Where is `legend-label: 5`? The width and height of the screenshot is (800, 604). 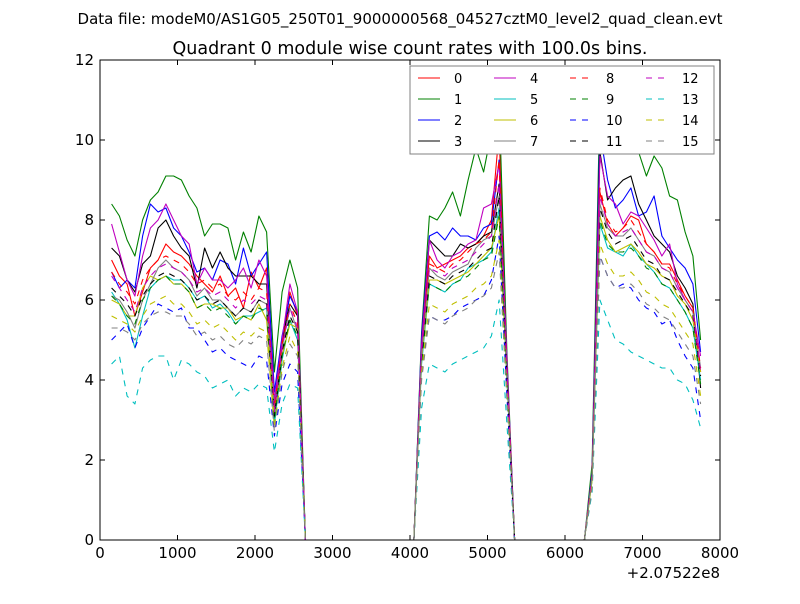 legend-label: 5 is located at coordinates (534, 100).